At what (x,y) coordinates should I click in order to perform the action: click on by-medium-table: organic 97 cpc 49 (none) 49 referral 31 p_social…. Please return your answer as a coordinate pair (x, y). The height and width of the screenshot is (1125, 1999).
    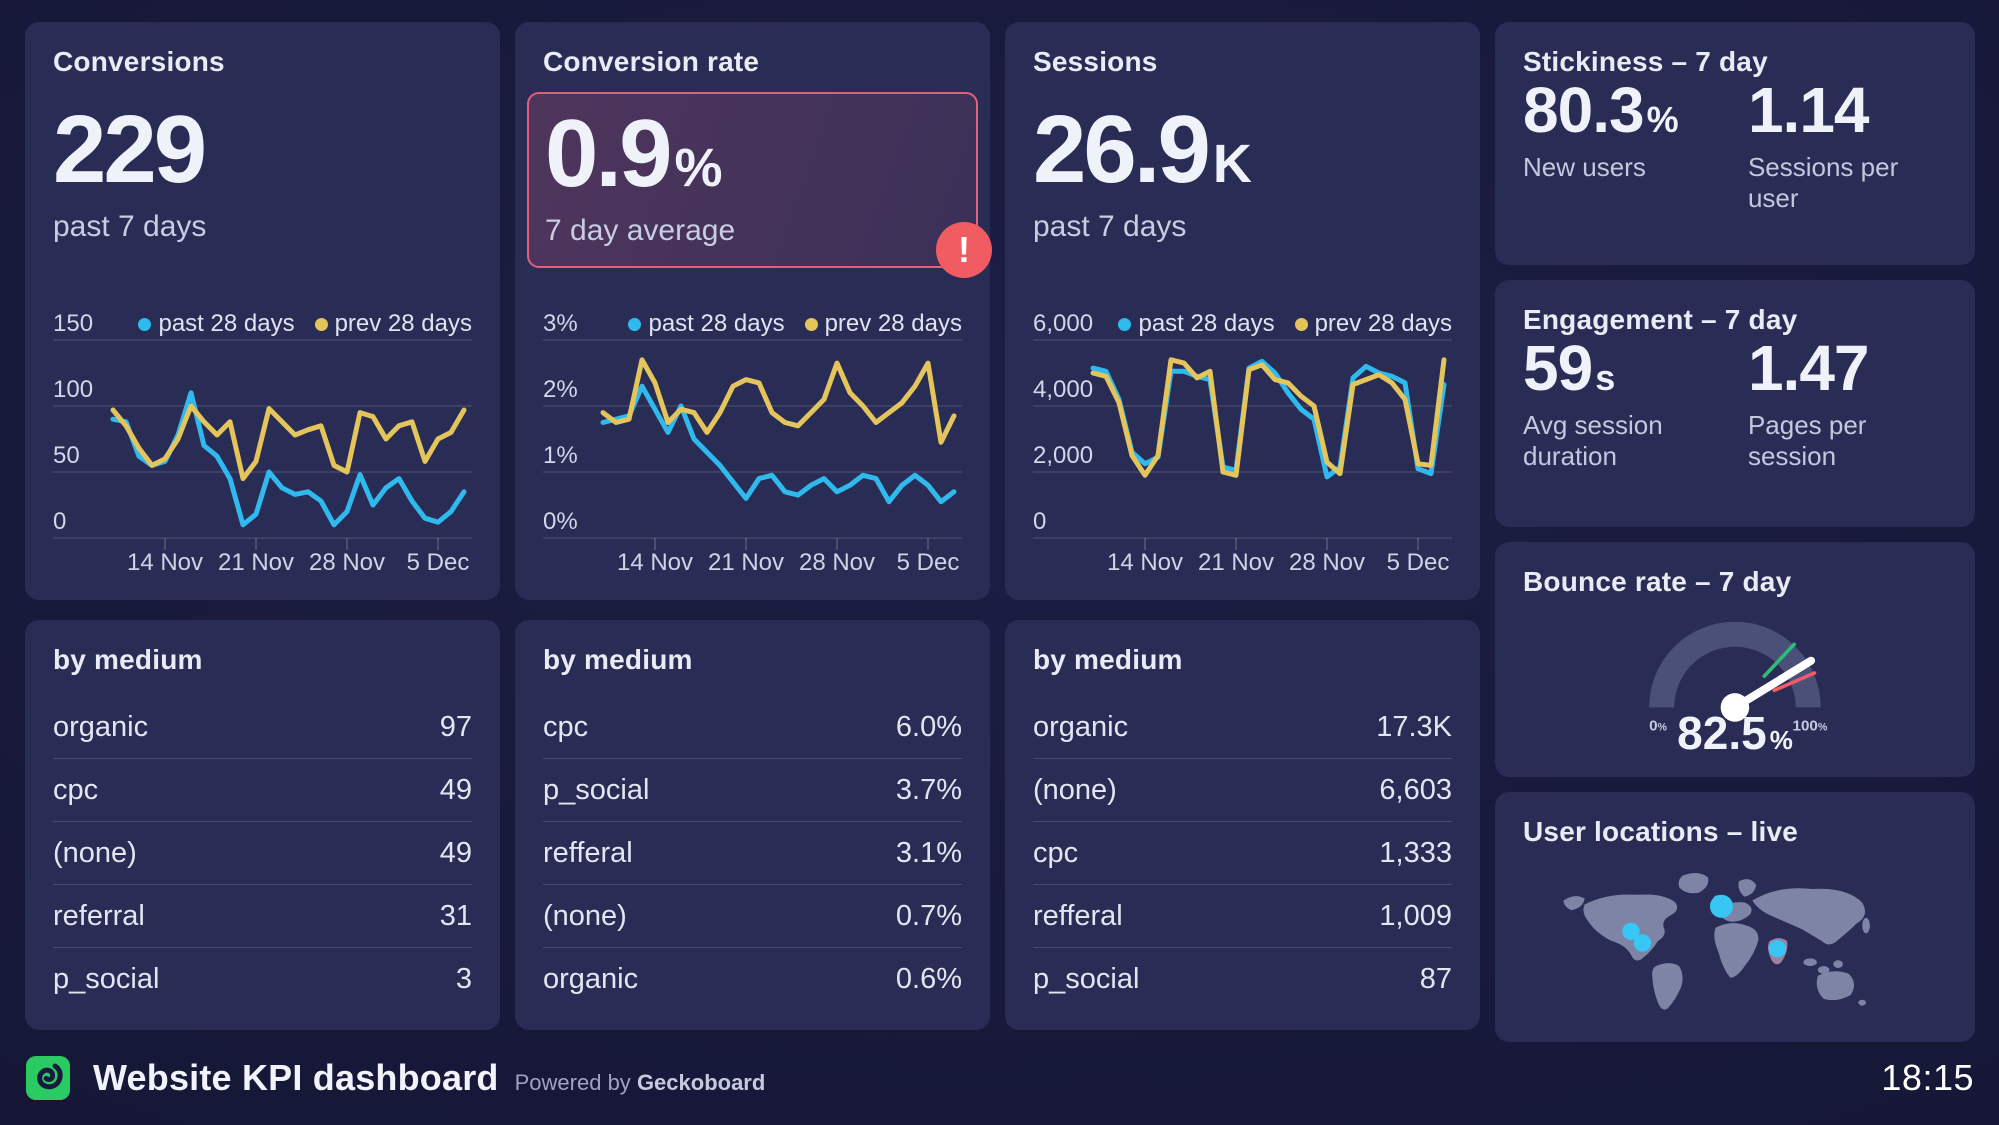
    Looking at the image, I should click on (262, 853).